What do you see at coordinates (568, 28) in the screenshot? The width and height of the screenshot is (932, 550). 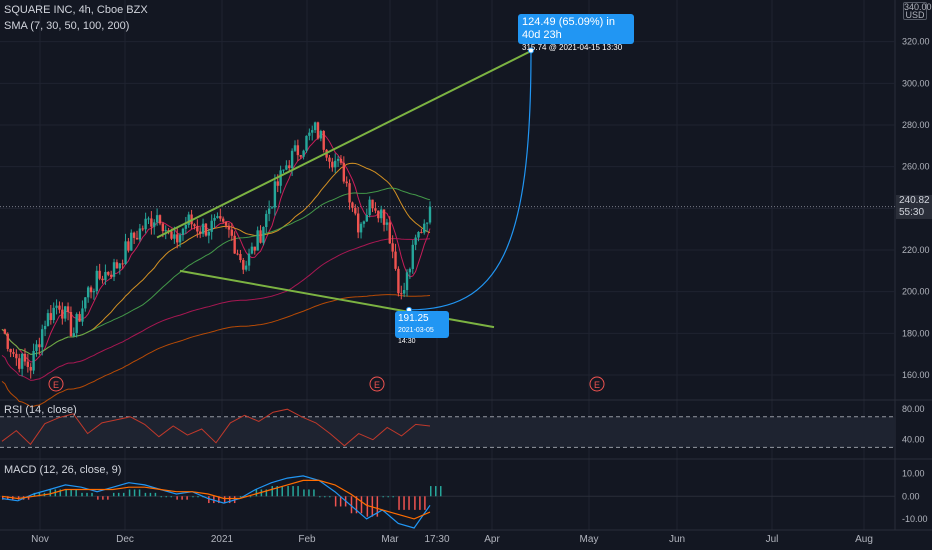 I see `target-label: 124.49 (65.09%) in 40d 23h` at bounding box center [568, 28].